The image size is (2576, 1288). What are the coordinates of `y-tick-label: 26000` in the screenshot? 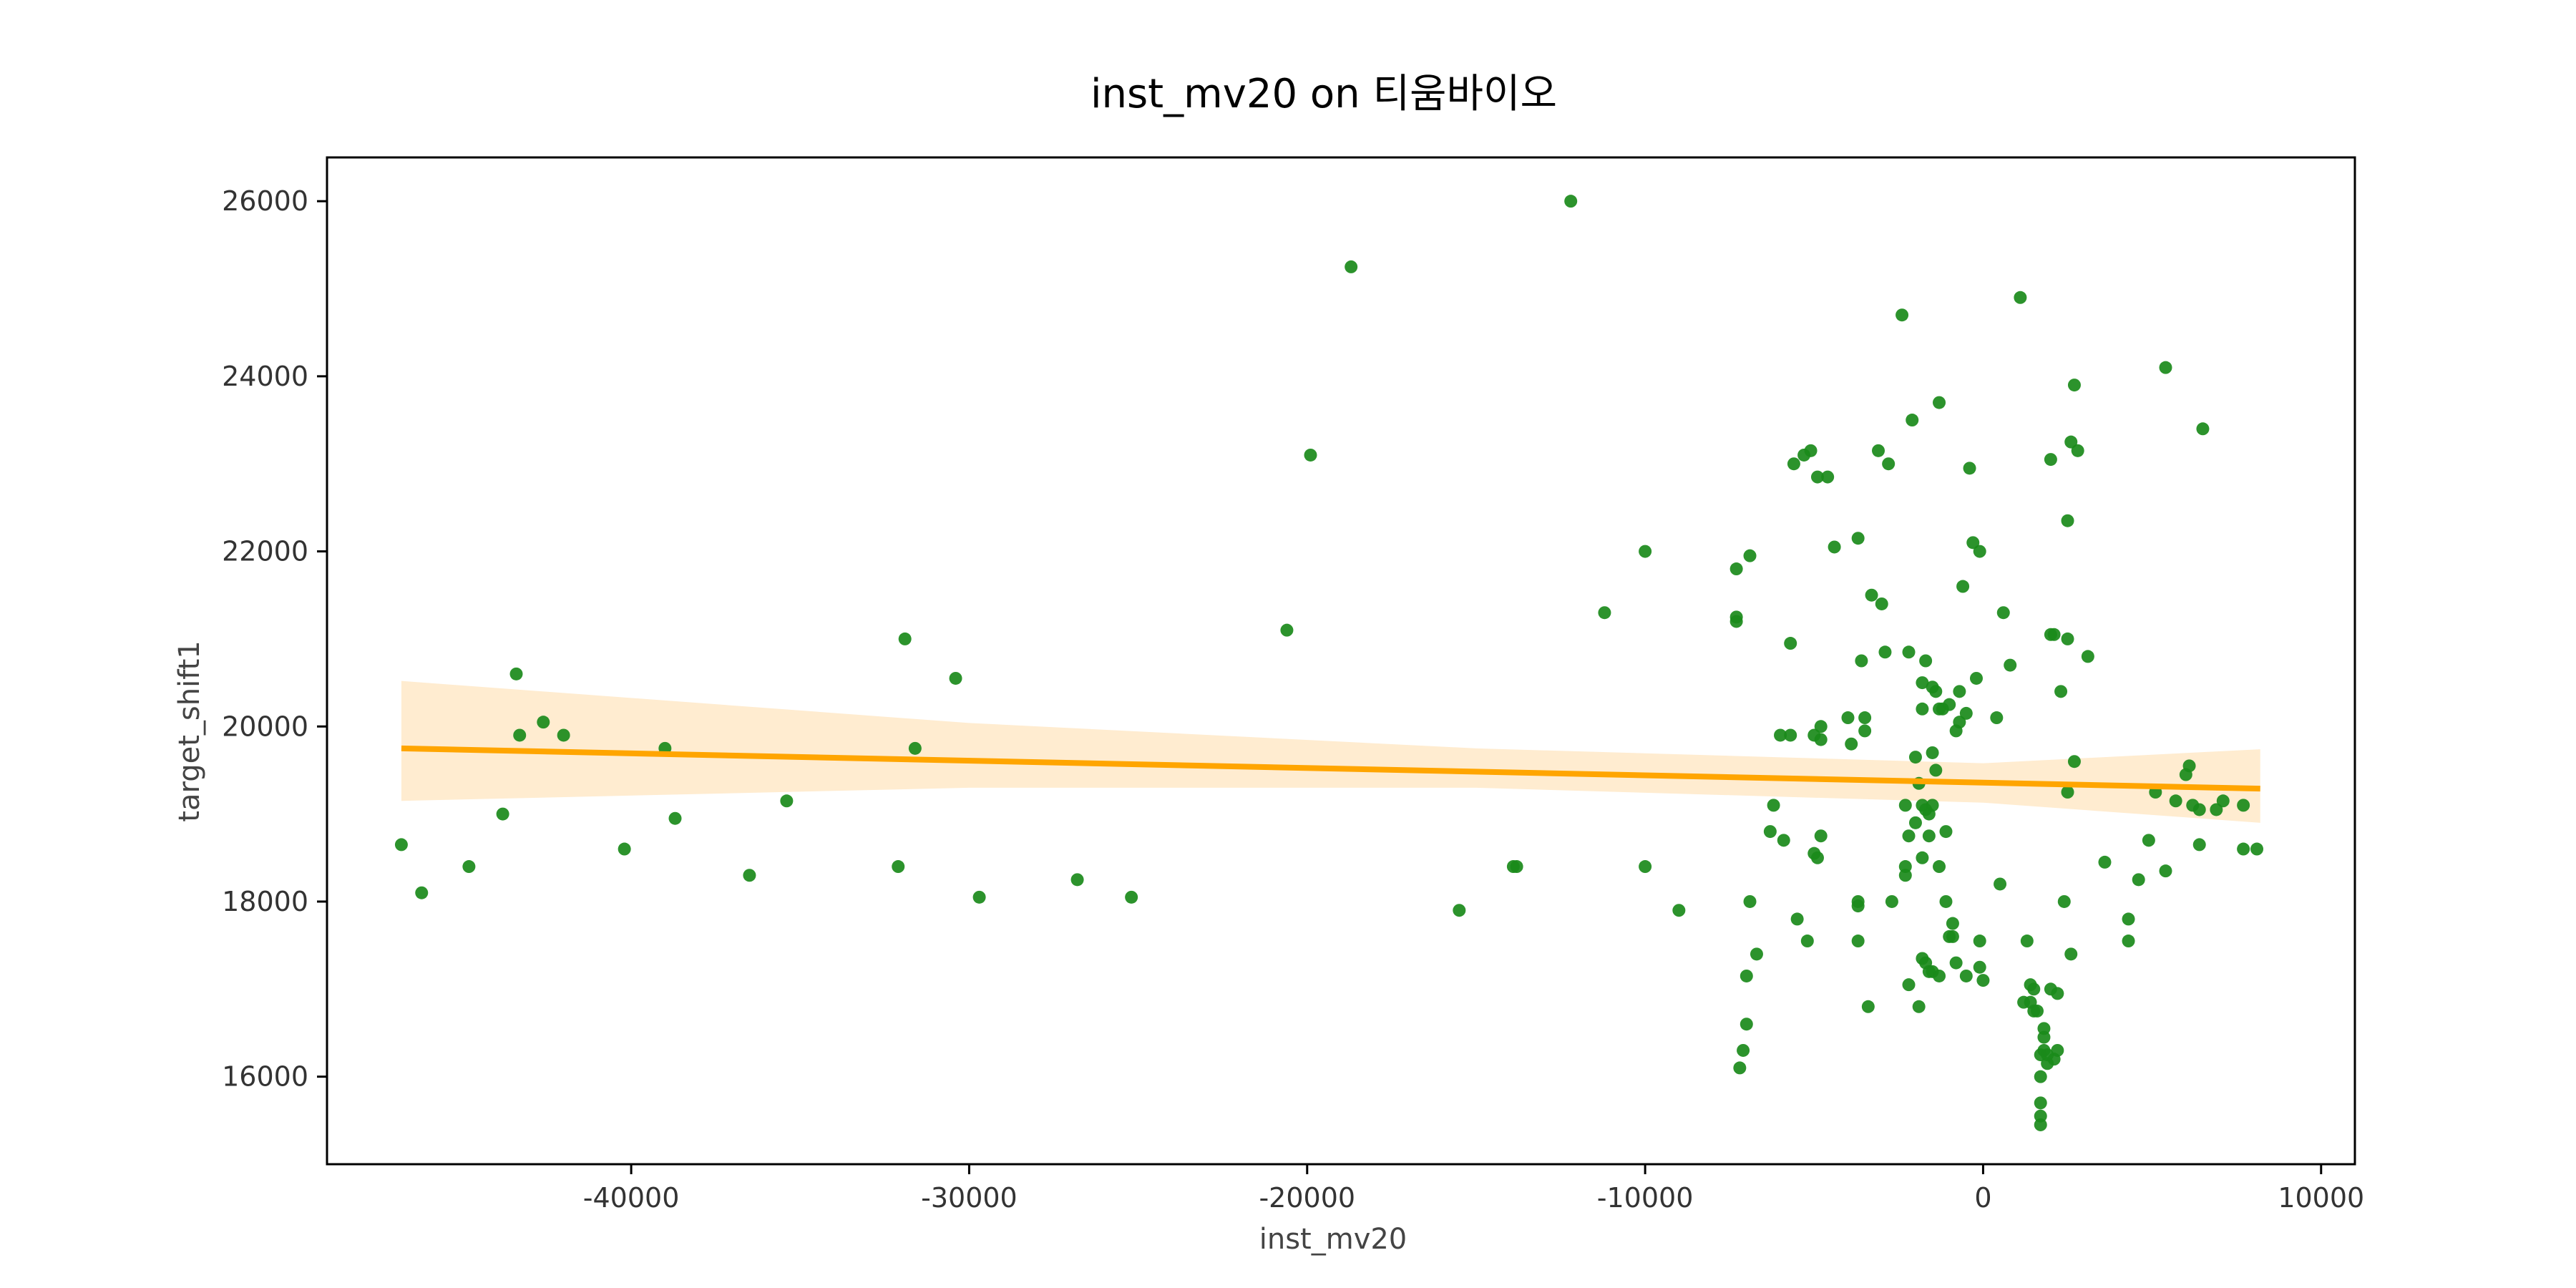 It's located at (265, 201).